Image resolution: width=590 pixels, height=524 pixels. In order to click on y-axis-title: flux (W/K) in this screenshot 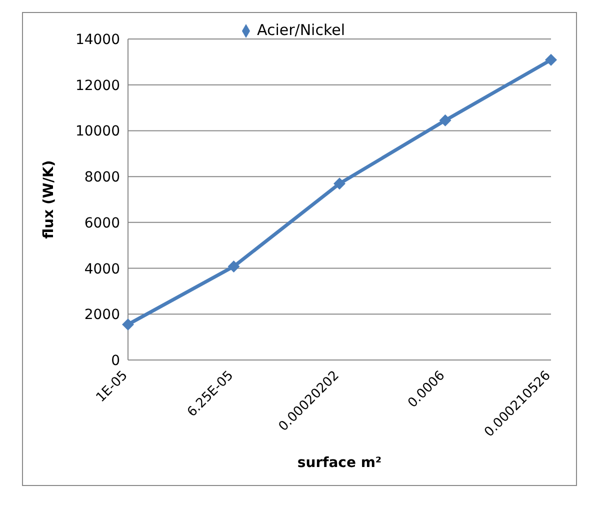, I will do `click(48, 199)`.